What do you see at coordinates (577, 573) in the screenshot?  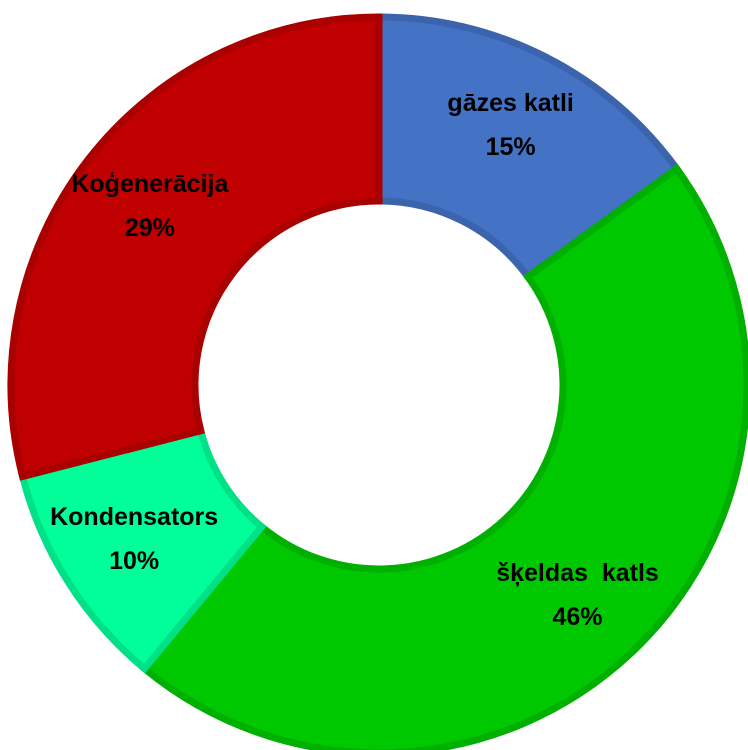 I see `slice-label: šķeldas katls` at bounding box center [577, 573].